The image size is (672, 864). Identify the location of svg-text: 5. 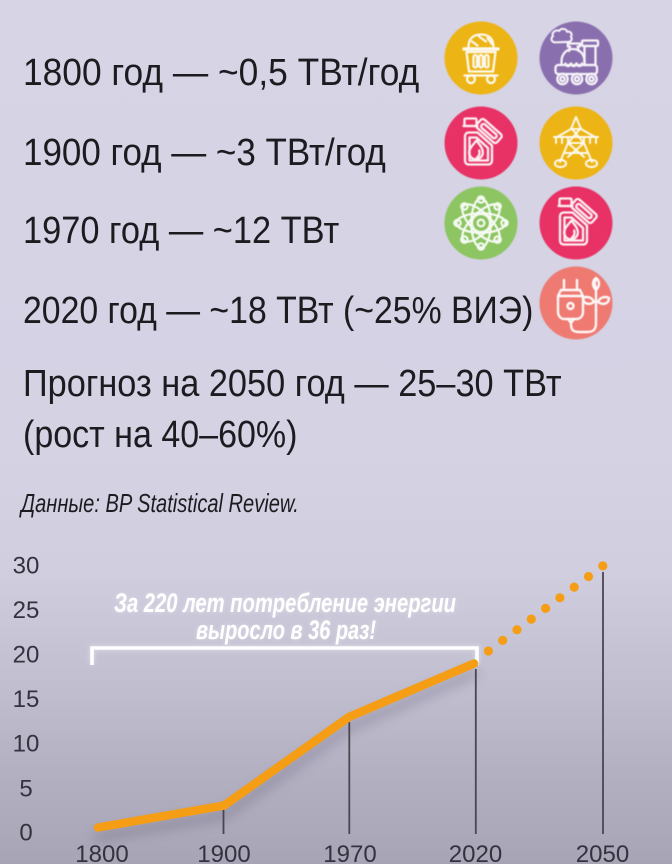
(25, 789).